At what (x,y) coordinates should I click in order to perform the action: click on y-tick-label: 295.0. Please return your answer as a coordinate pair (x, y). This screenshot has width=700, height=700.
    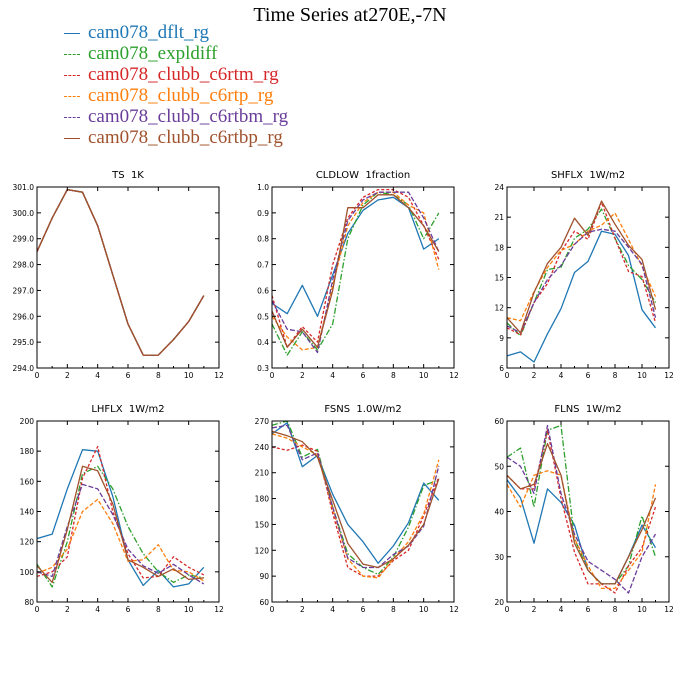
    Looking at the image, I should click on (24, 342).